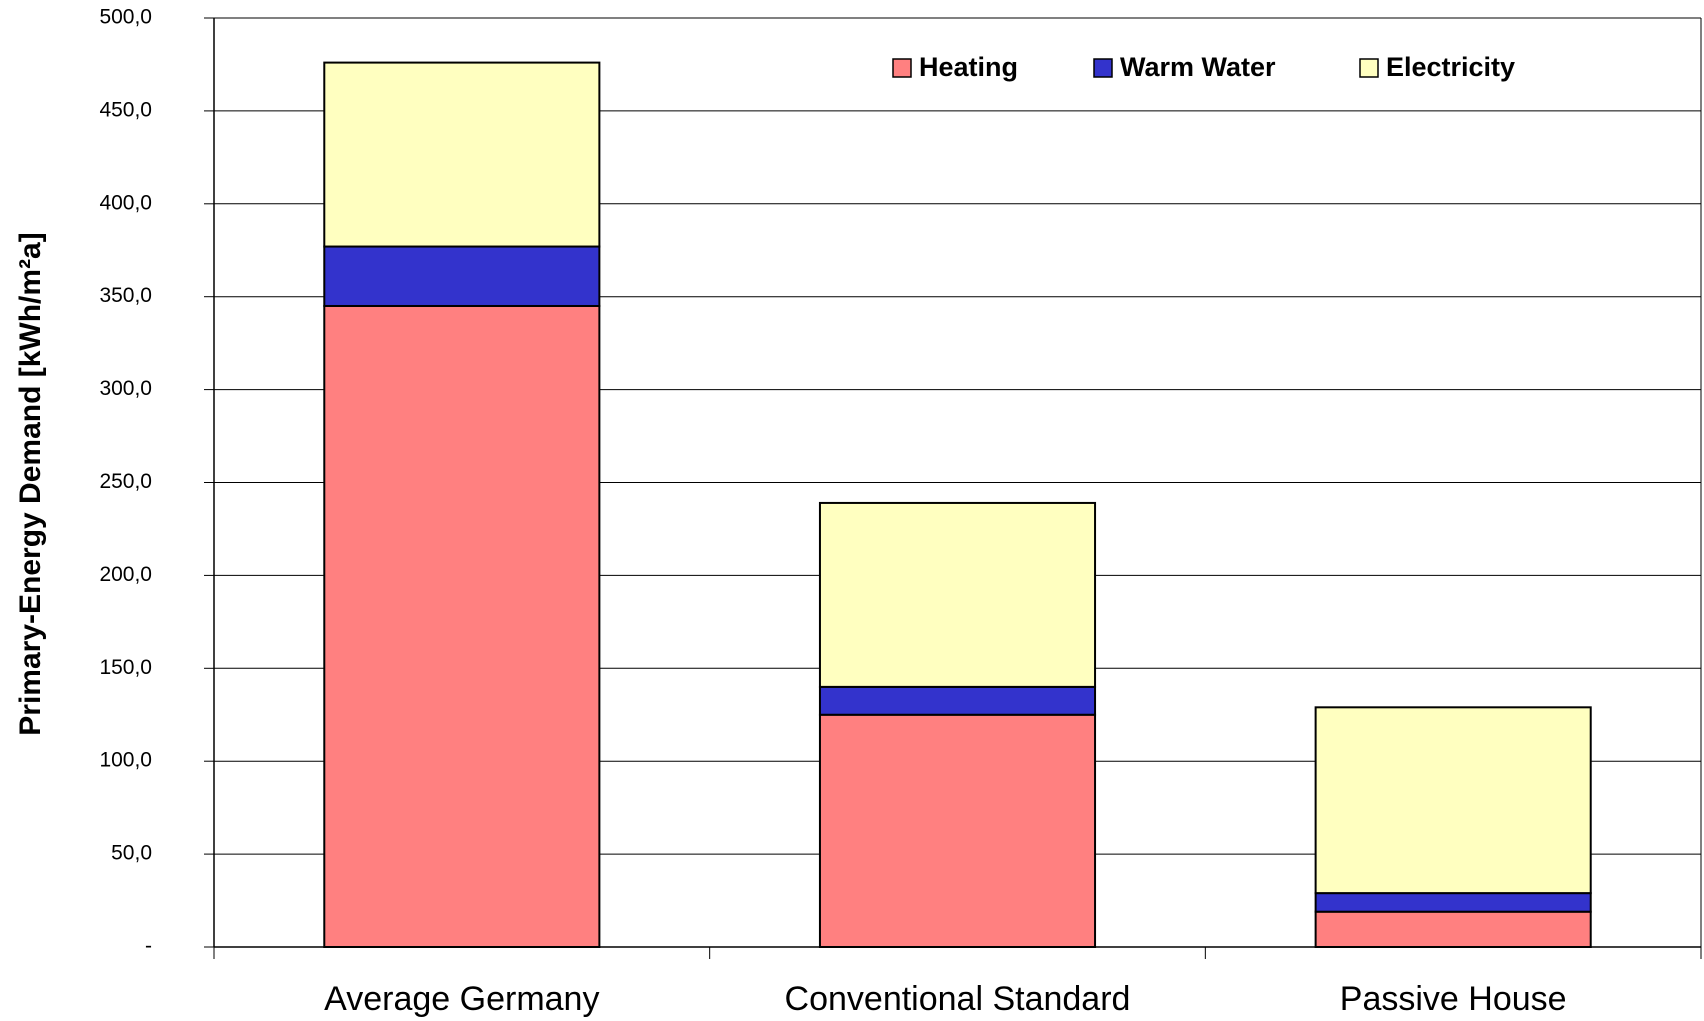  I want to click on y-tick-label: 200,0, so click(125, 574).